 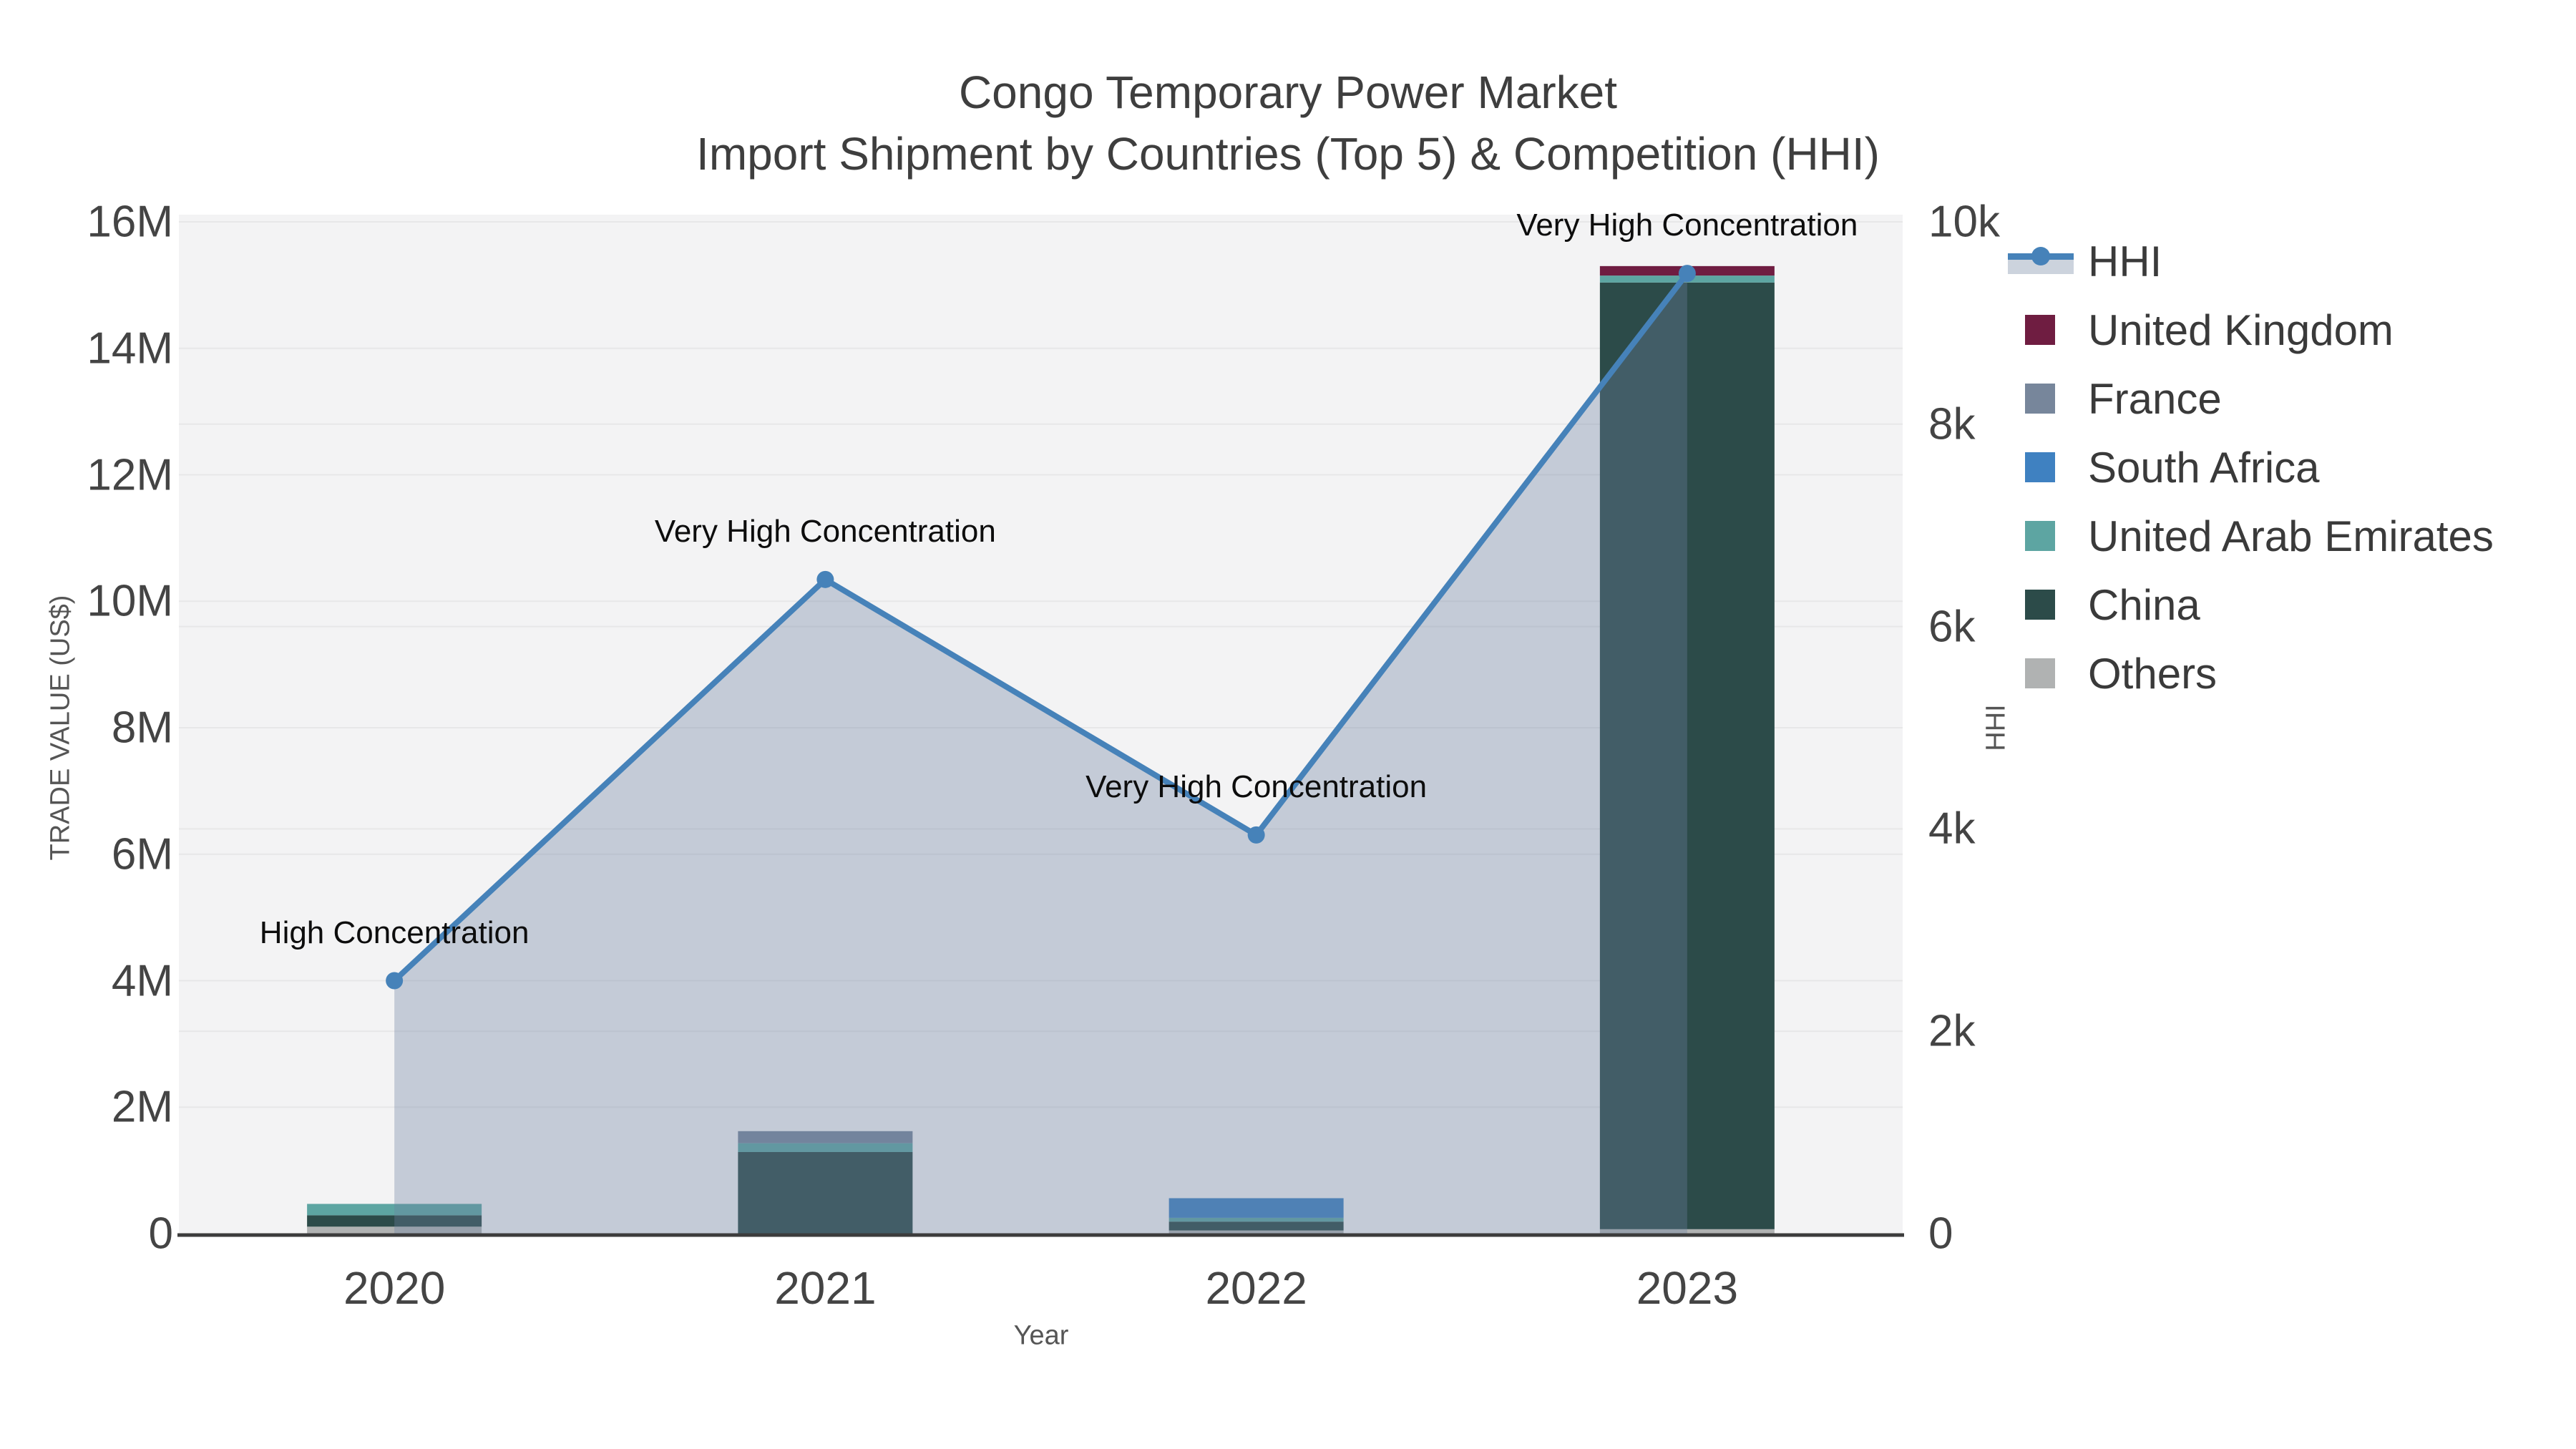 I want to click on legend-item-label: South Africa, so click(x=2204, y=467).